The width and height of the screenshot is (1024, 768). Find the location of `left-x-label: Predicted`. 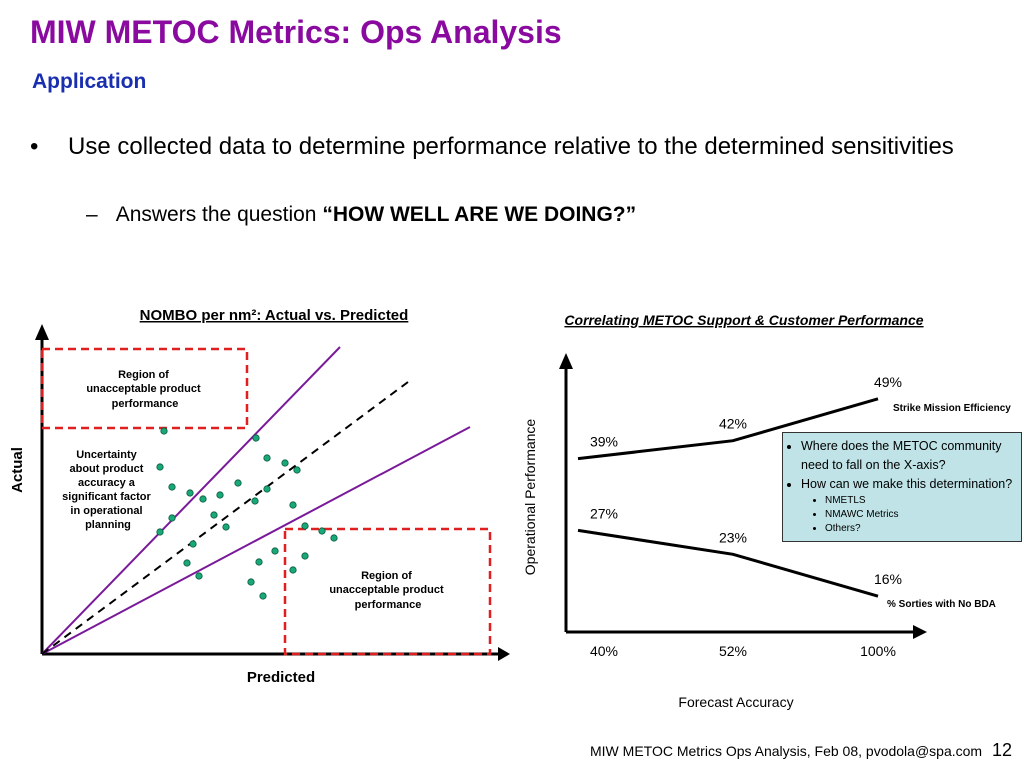

left-x-label: Predicted is located at coordinates (281, 677).